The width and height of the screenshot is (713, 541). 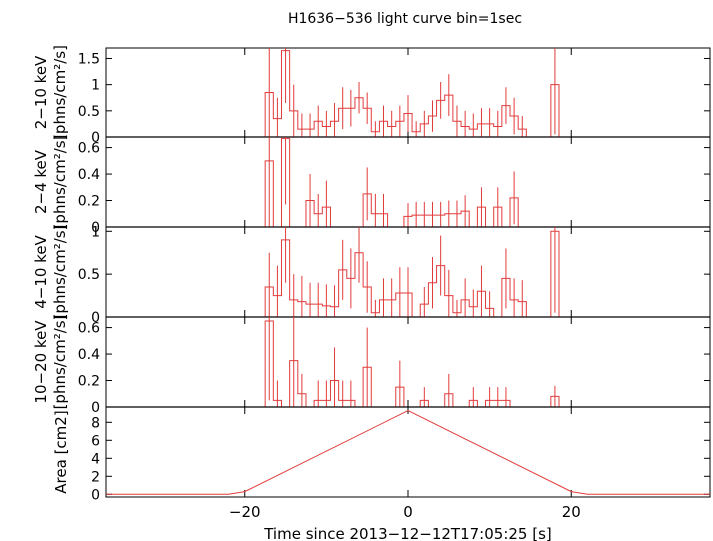 What do you see at coordinates (41, 92) in the screenshot?
I see `y-axis-label-line: 2−10 keV` at bounding box center [41, 92].